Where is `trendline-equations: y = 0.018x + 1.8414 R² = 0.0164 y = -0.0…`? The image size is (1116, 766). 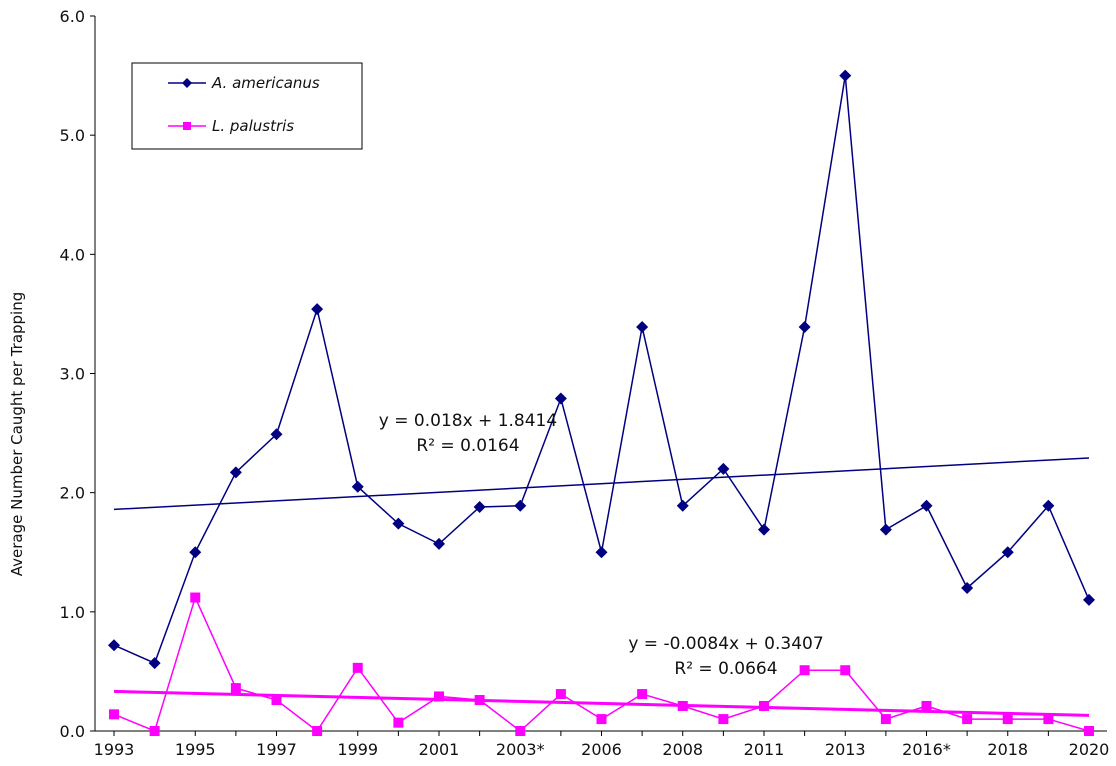
trendline-equations: y = 0.018x + 1.8414 R² = 0.0164 y = -0.0… is located at coordinates (601, 545).